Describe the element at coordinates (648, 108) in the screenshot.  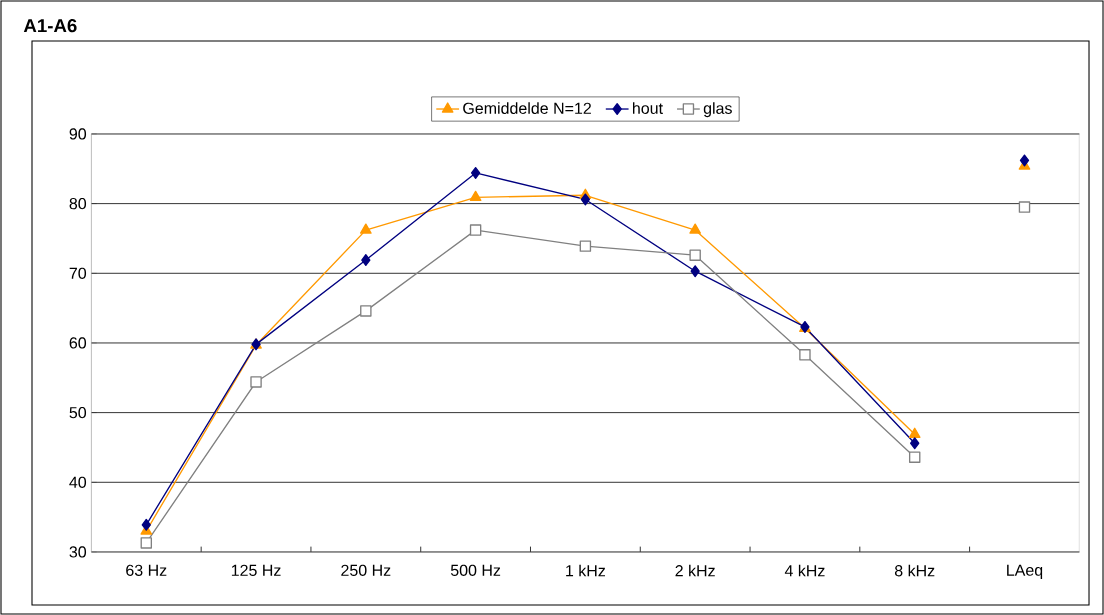
I see `legend-label: hout` at that location.